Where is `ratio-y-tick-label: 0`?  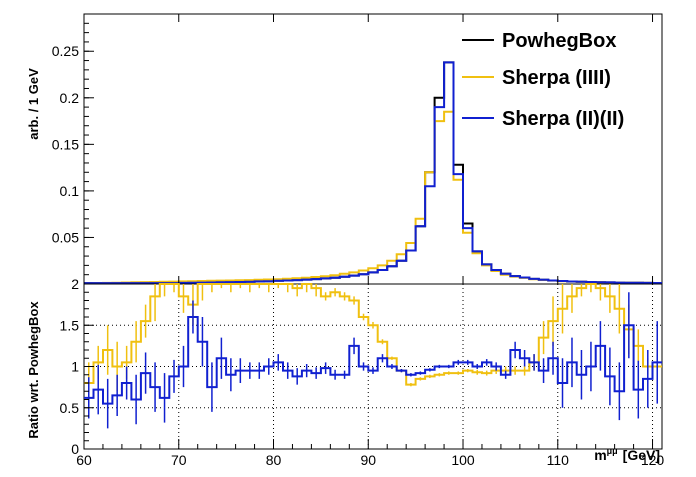
ratio-y-tick-label: 0 is located at coordinates (75, 449).